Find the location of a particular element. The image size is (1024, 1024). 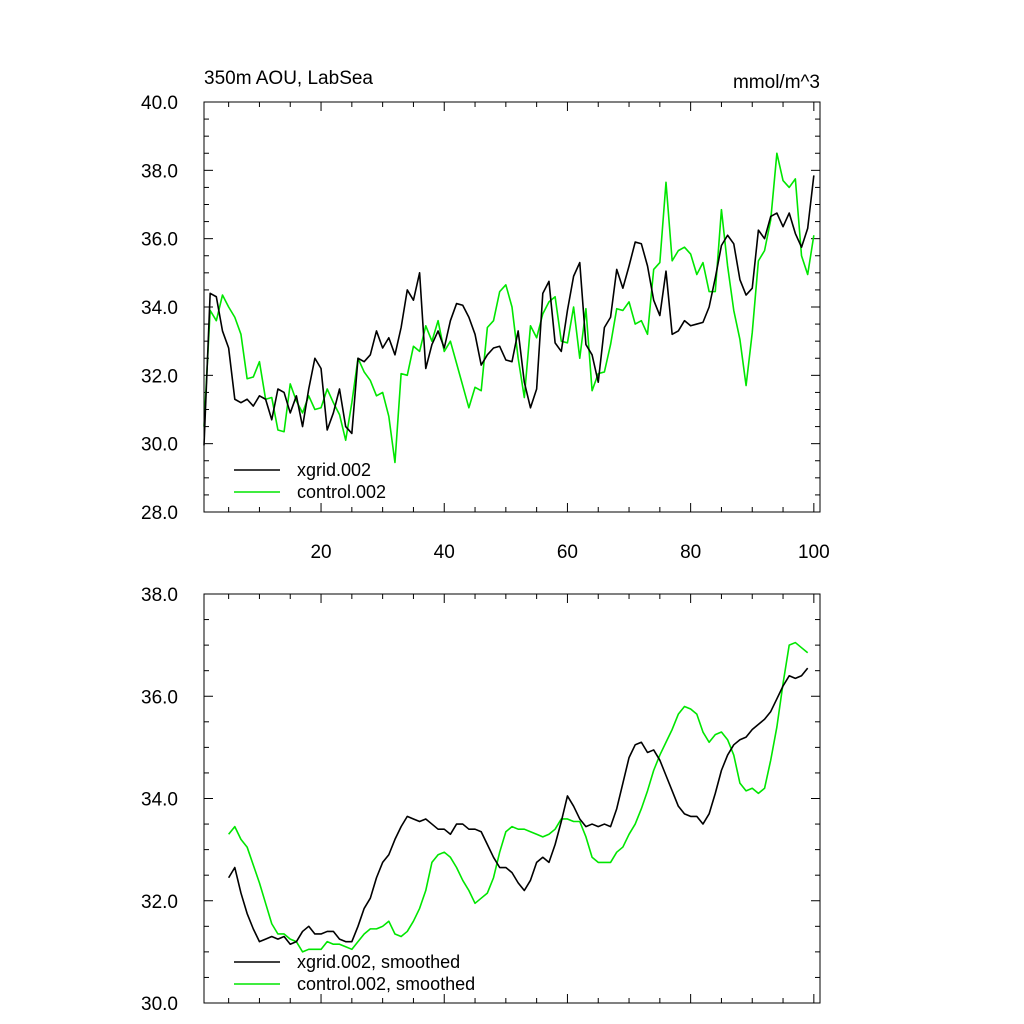

x-tick-label: 80 is located at coordinates (690, 552).